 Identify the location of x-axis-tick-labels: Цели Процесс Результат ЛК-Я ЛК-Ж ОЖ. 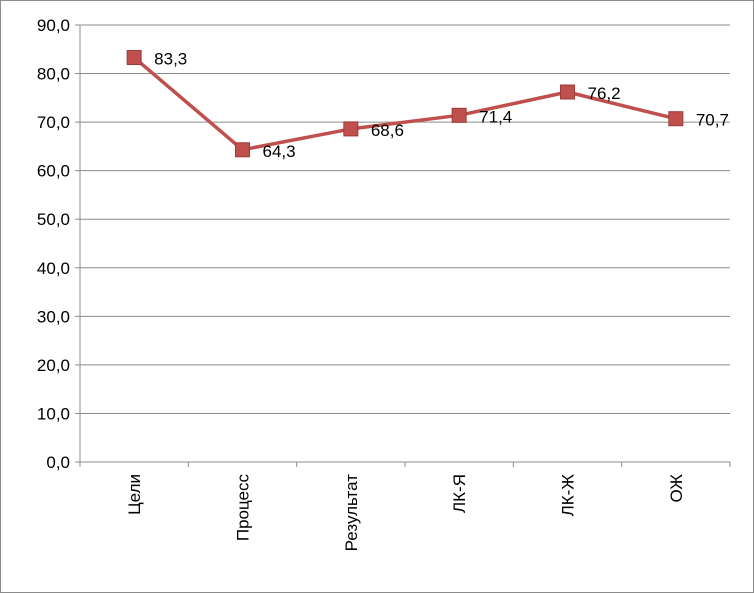
(405, 513).